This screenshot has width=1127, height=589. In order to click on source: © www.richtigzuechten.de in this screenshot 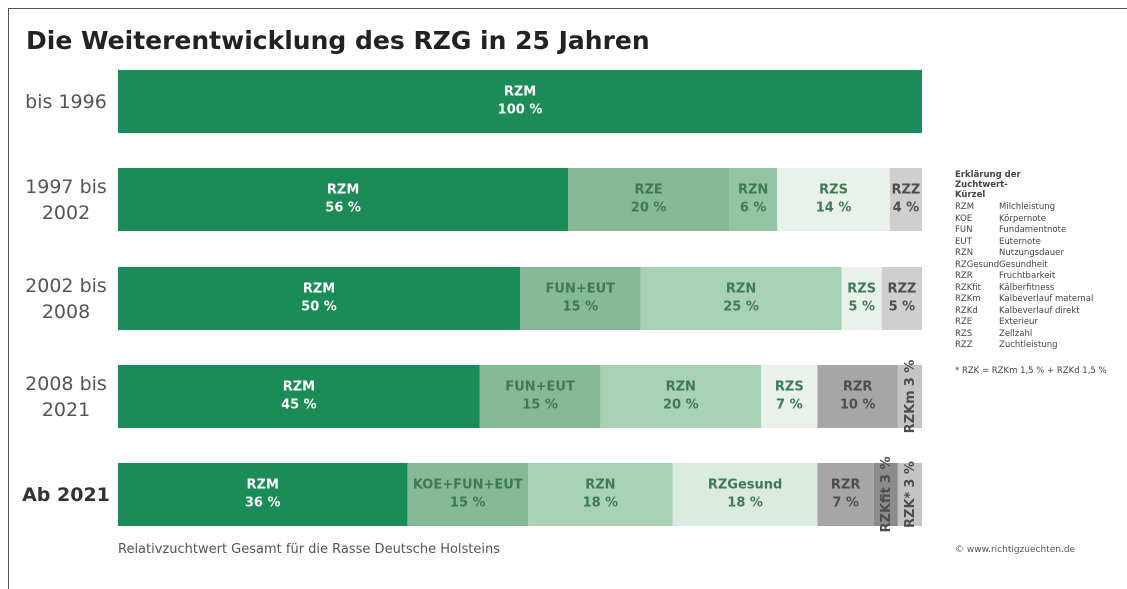, I will do `click(1015, 550)`.